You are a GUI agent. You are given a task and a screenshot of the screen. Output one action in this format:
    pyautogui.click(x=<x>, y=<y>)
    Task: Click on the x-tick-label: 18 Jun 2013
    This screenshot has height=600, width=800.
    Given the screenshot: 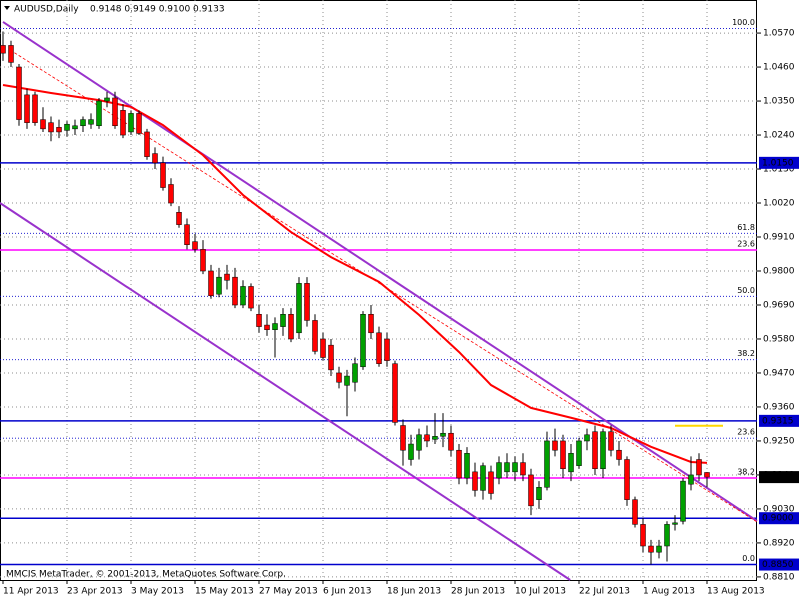 What is the action you would take?
    pyautogui.click(x=414, y=592)
    